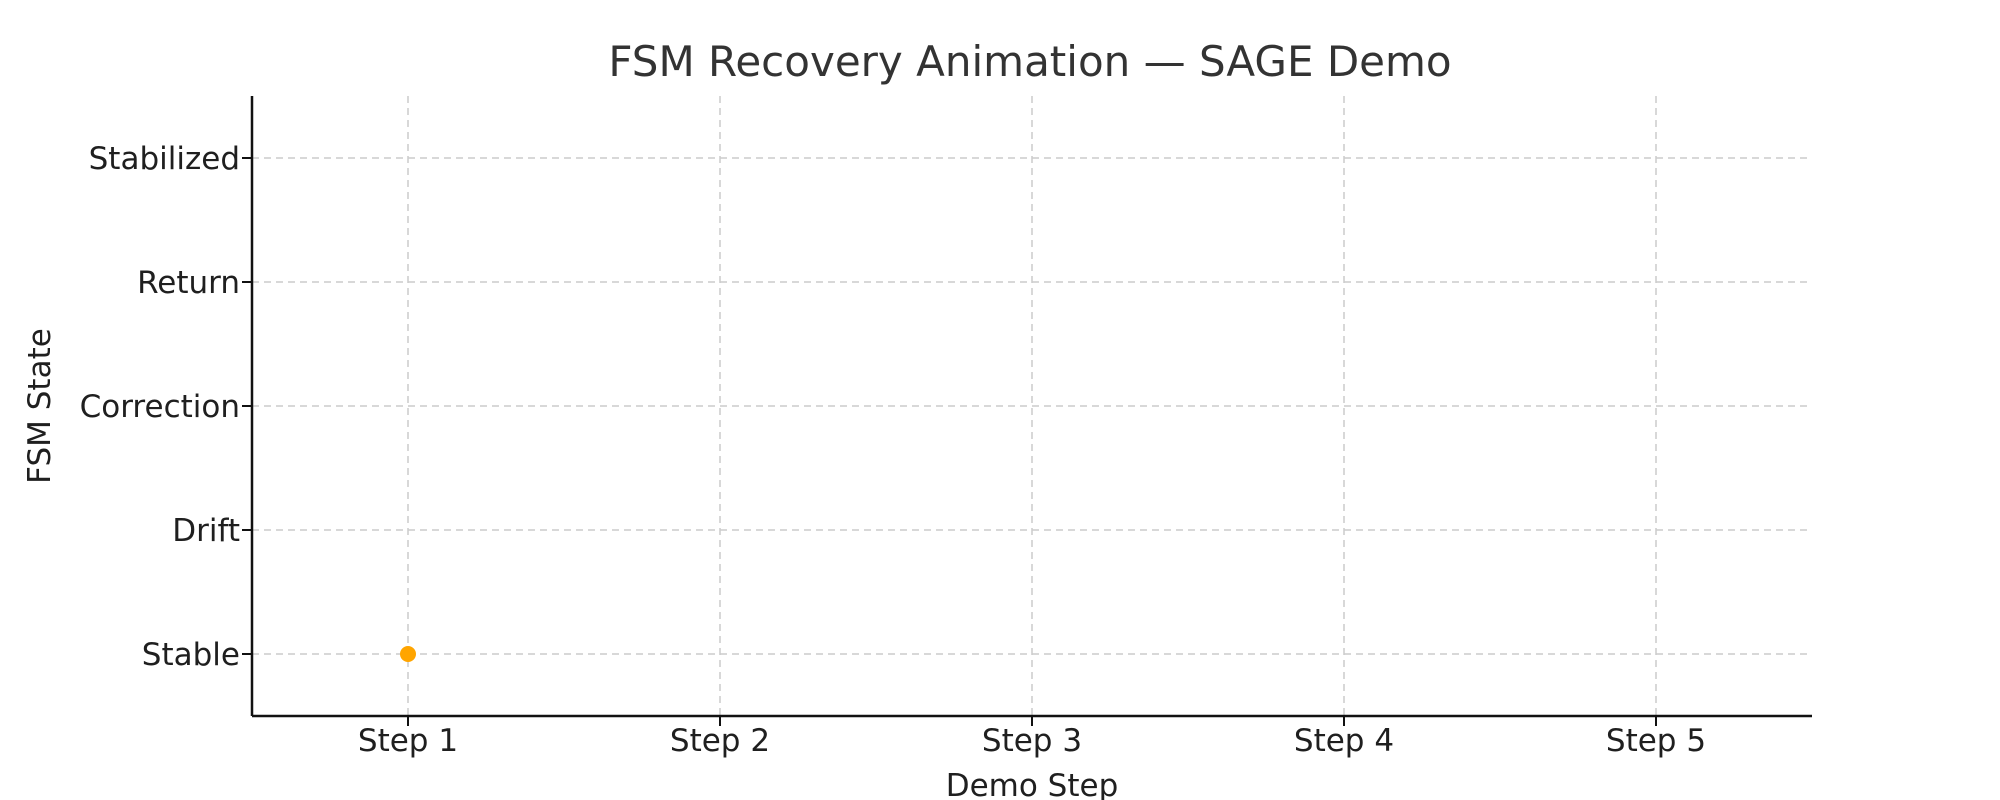  I want to click on x-tick-label: Step 4, so click(1344, 741).